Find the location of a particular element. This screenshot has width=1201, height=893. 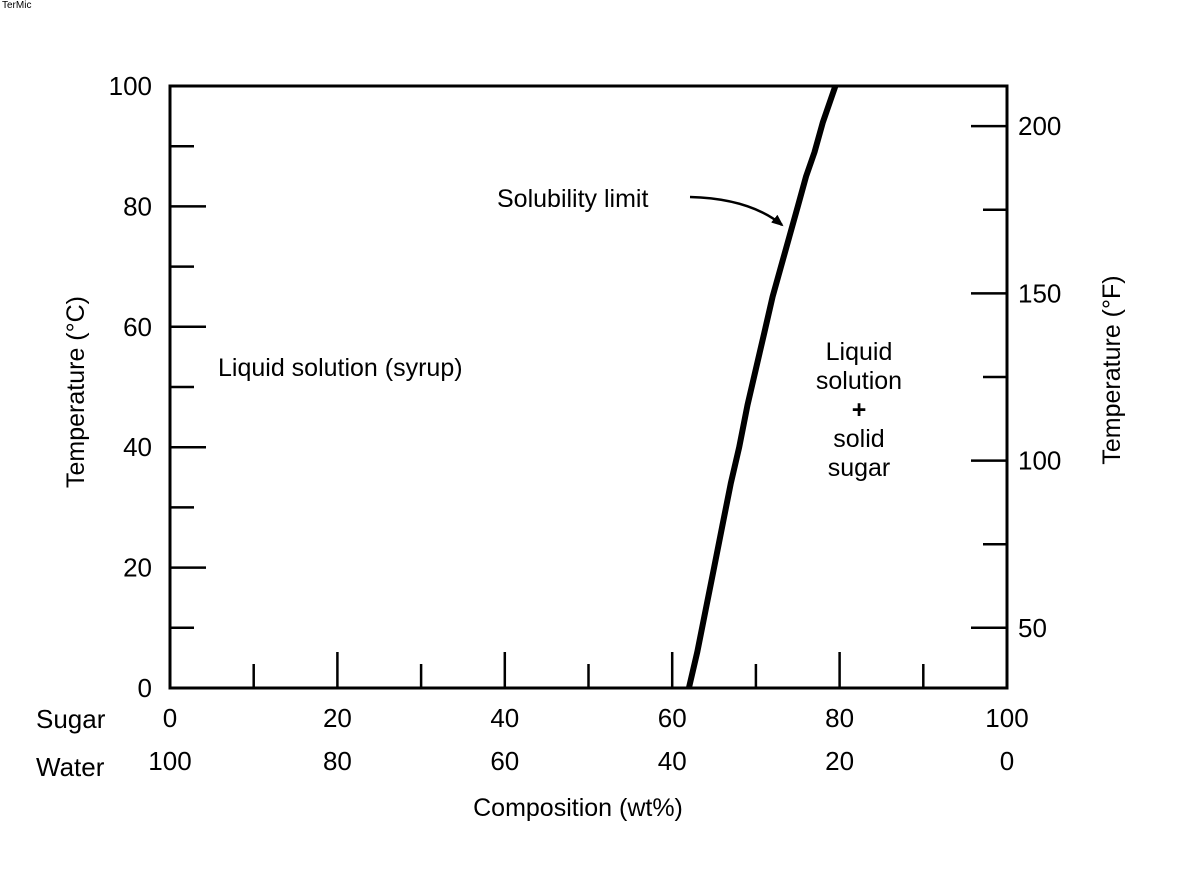

sugar-tick-label: 40 is located at coordinates (504, 718).